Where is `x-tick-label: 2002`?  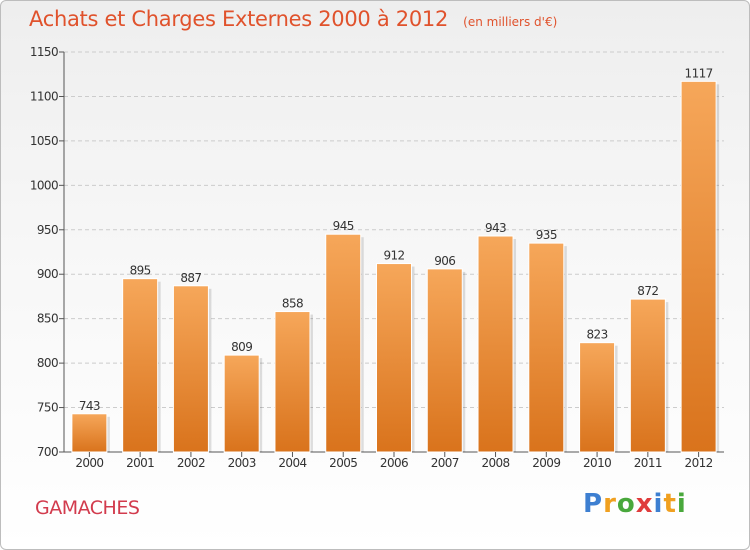 x-tick-label: 2002 is located at coordinates (191, 463).